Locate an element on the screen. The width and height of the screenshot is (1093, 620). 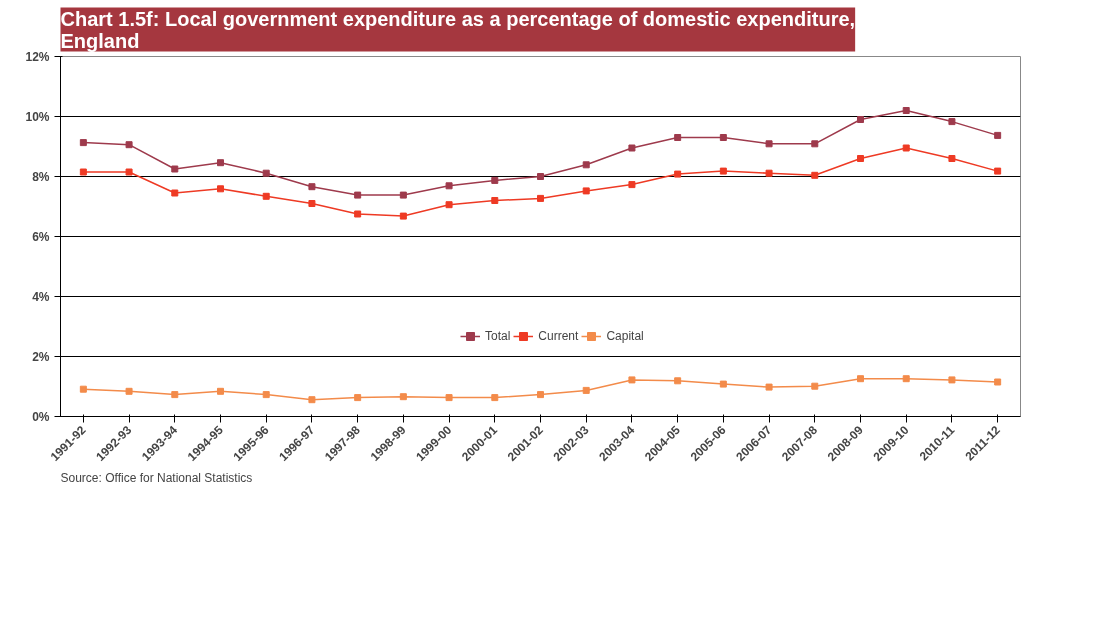
y-tick-label: 2% is located at coordinates (41, 356).